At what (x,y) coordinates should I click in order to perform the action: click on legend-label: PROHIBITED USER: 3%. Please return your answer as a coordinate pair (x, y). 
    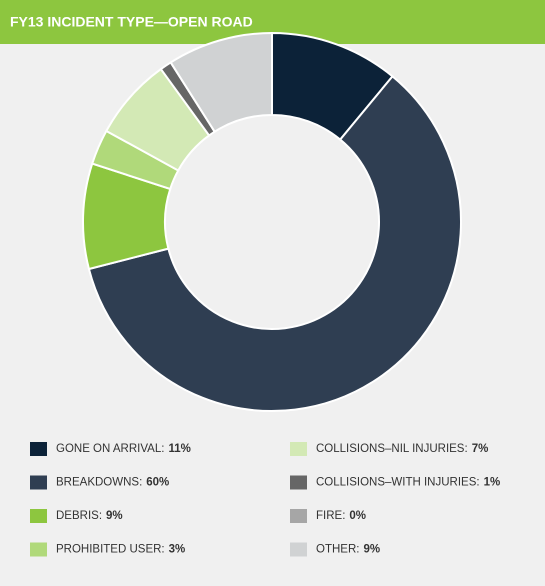
    Looking at the image, I should click on (120, 550).